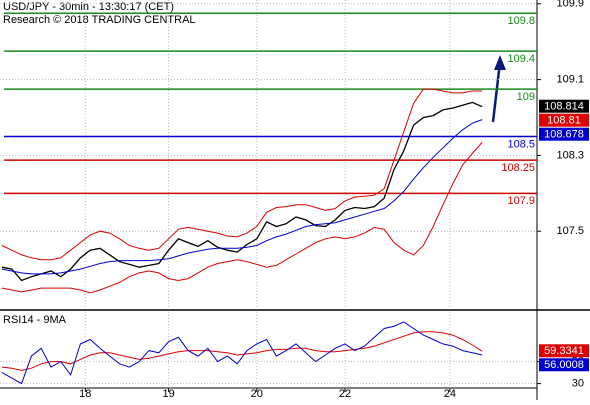  I want to click on level-label: 107.9, so click(521, 201).